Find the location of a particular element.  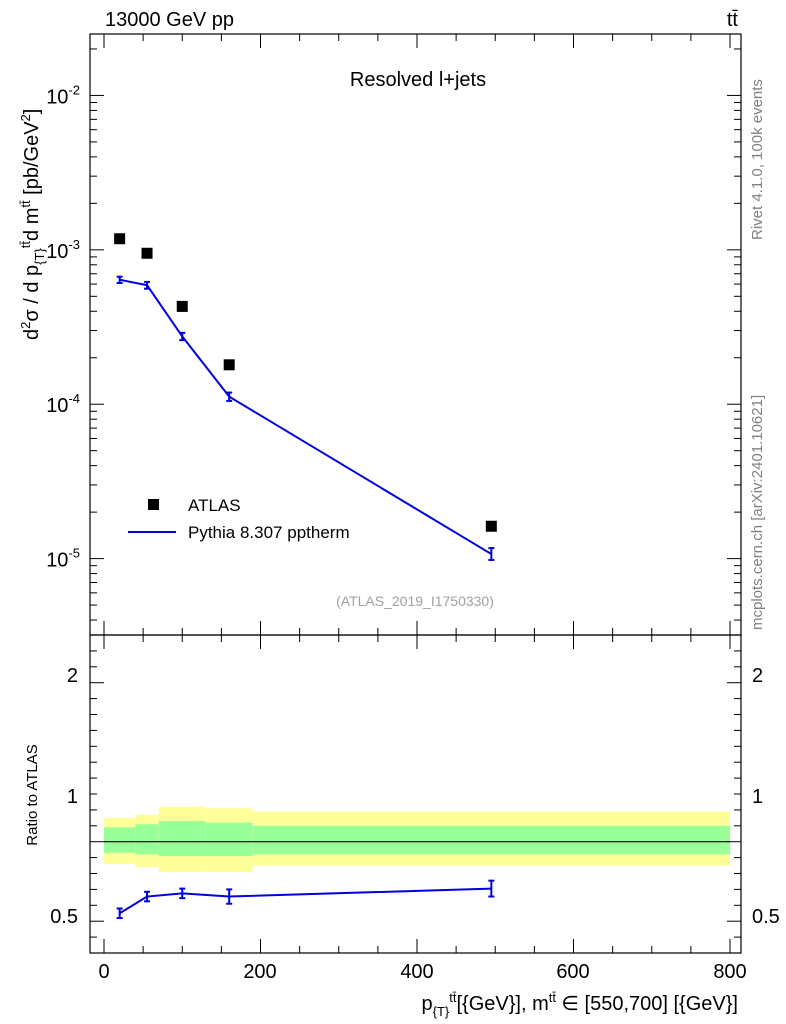

xtick-label-800: 800 is located at coordinates (729, 972).